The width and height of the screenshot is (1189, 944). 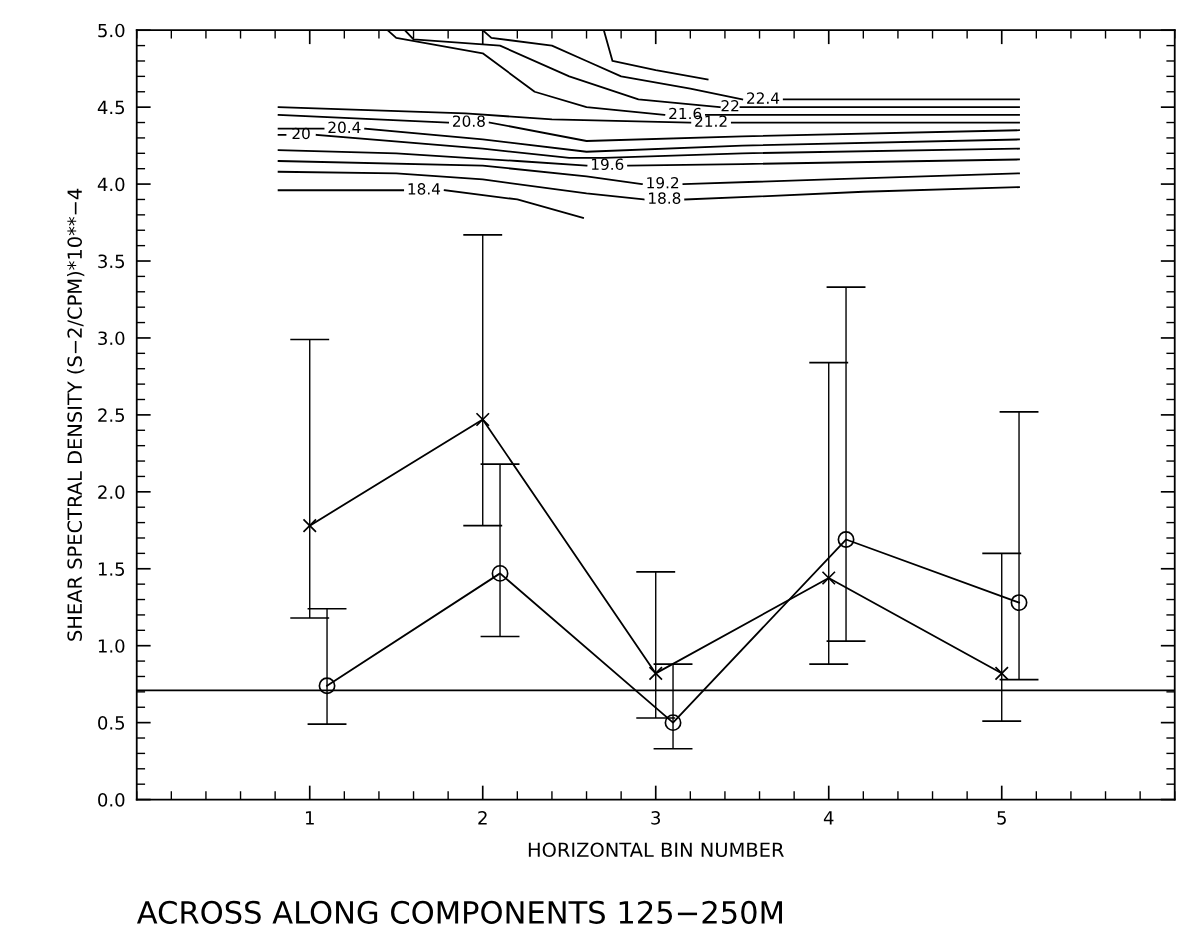 What do you see at coordinates (482, 818) in the screenshot?
I see `x-tick-label: 2` at bounding box center [482, 818].